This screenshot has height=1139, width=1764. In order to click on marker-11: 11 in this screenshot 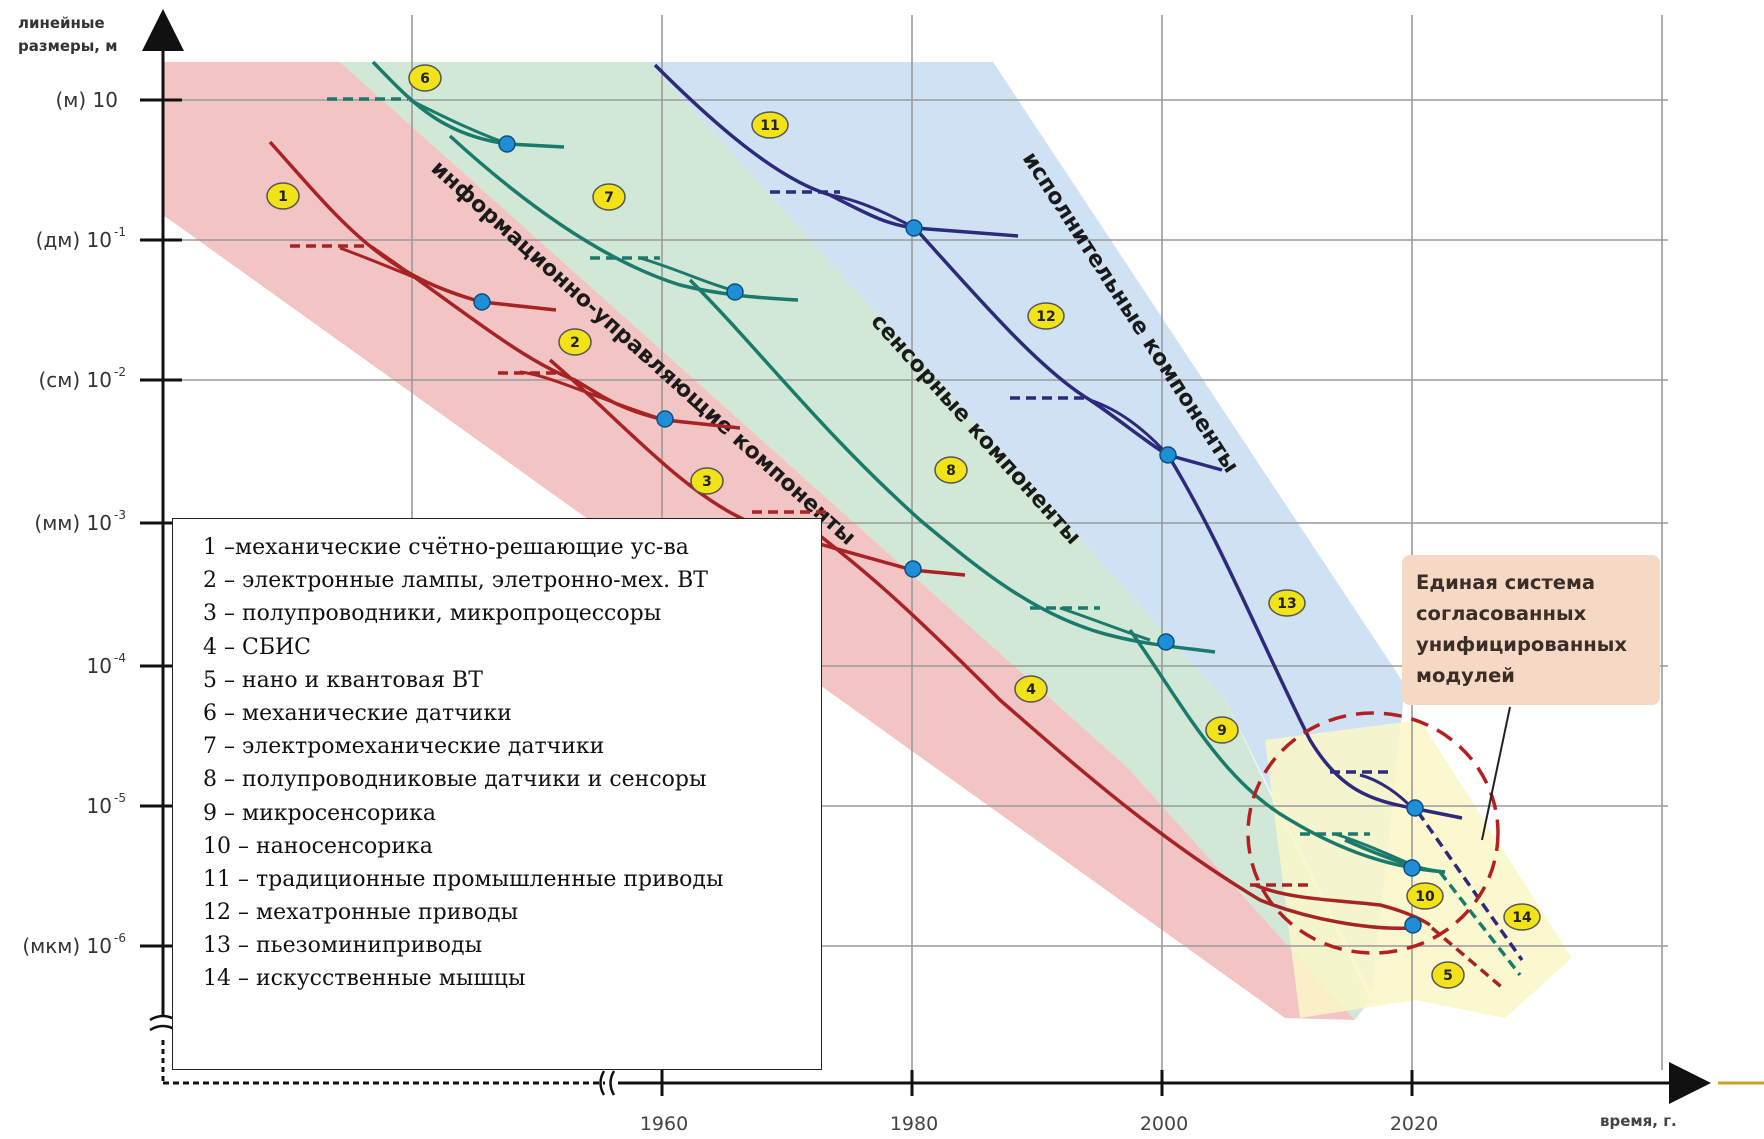, I will do `click(770, 125)`.